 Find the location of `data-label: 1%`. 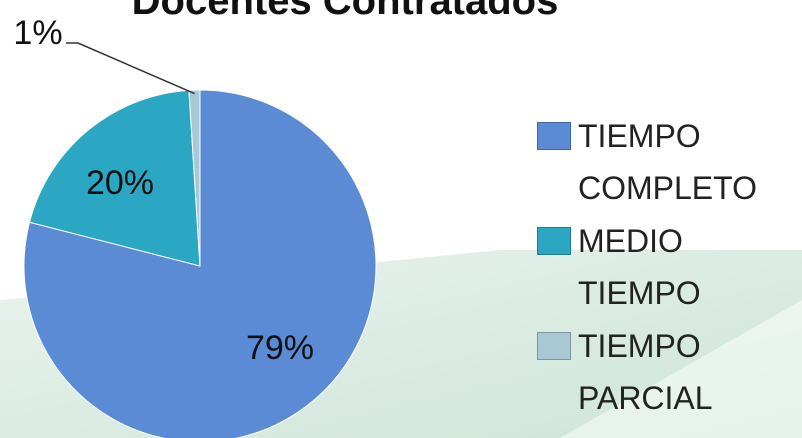

data-label: 1% is located at coordinates (37, 33).